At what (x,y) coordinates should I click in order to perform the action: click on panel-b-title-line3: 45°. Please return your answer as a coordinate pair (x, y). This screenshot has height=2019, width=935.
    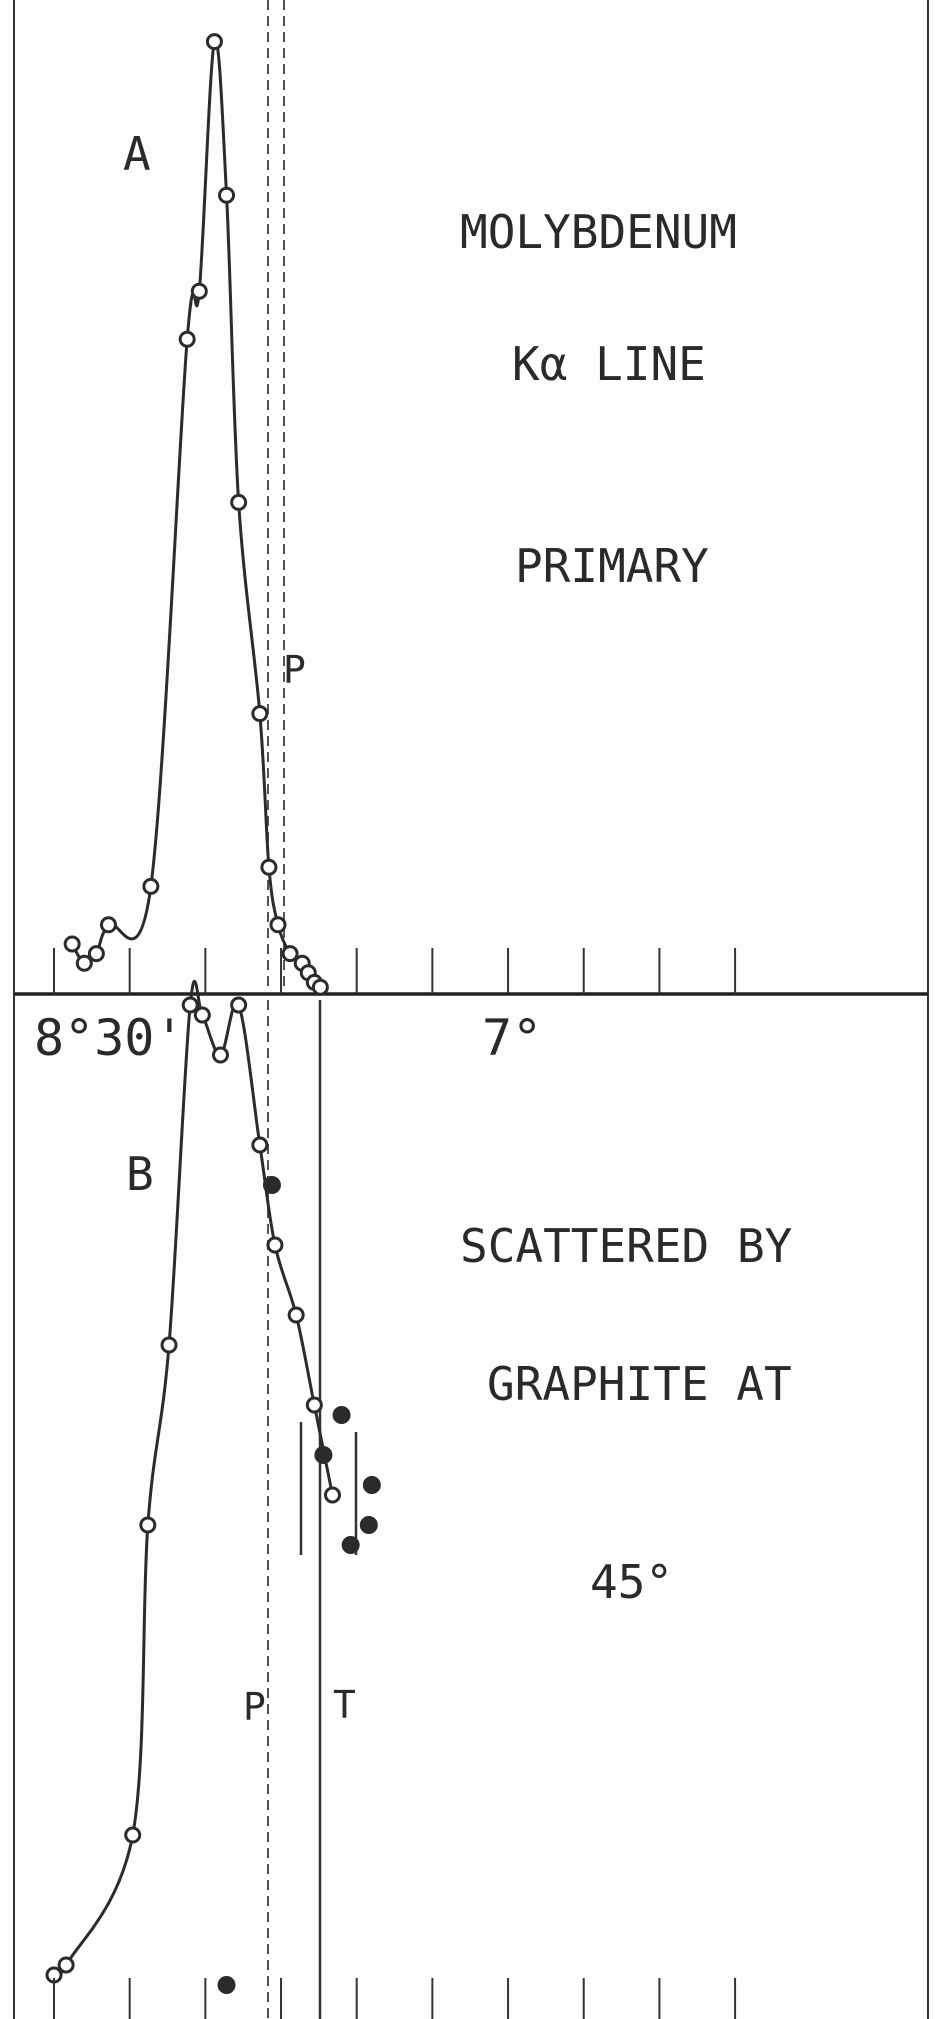
    Looking at the image, I should click on (631, 1582).